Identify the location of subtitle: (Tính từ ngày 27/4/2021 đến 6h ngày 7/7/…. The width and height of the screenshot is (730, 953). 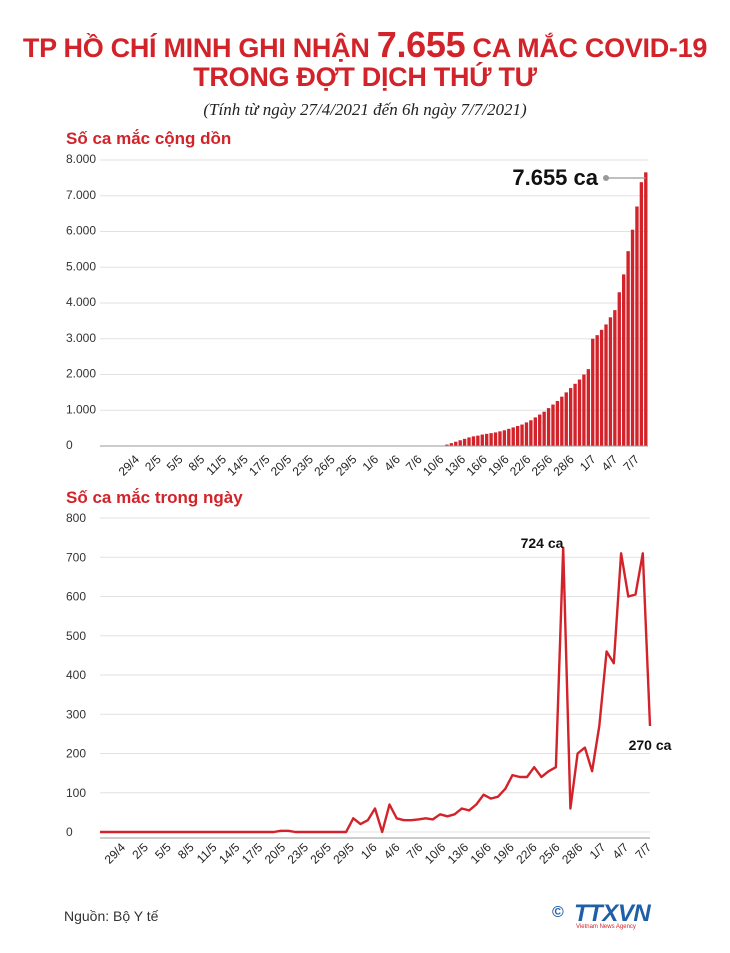
(365, 109).